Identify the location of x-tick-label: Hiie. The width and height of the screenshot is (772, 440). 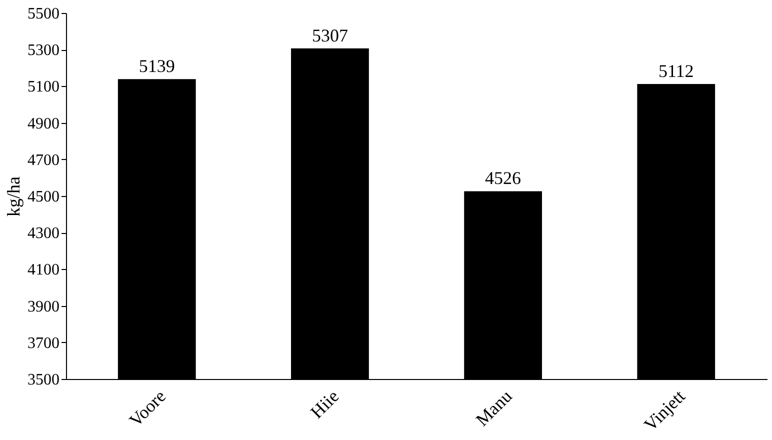
(324, 404).